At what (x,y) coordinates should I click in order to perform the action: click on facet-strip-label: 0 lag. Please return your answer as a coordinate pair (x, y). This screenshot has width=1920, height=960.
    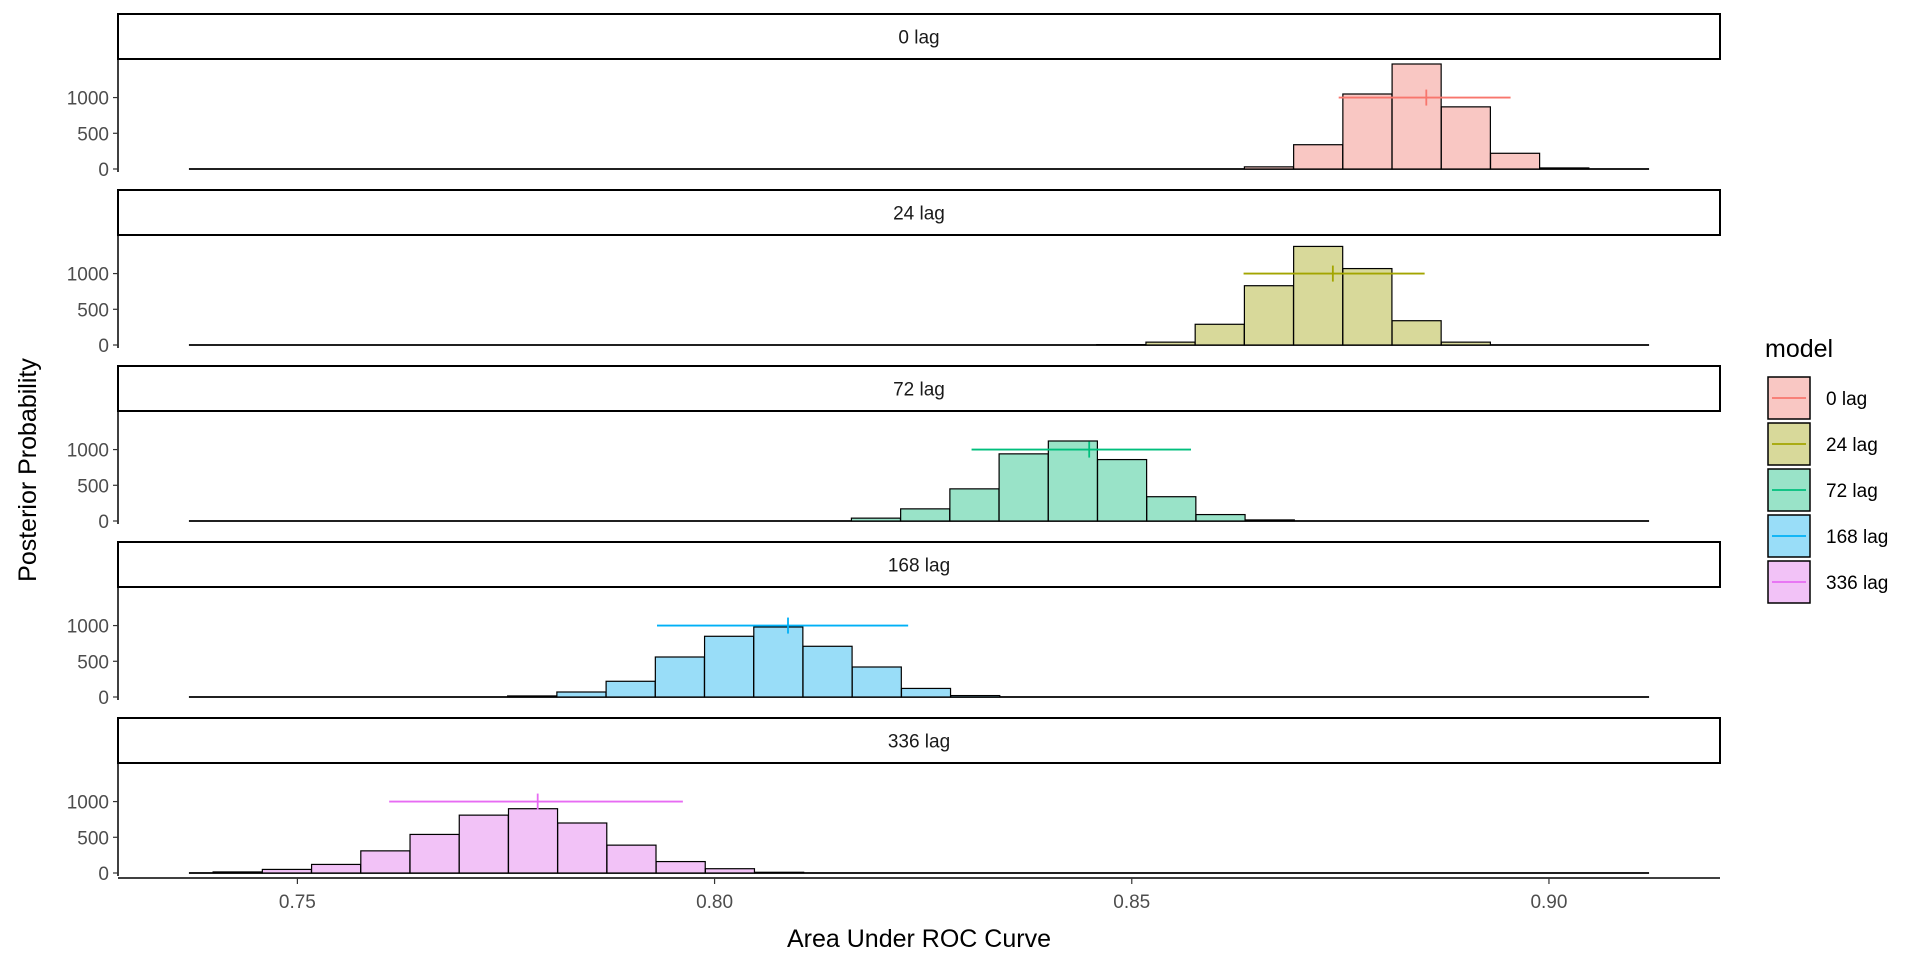
    Looking at the image, I should click on (918, 38).